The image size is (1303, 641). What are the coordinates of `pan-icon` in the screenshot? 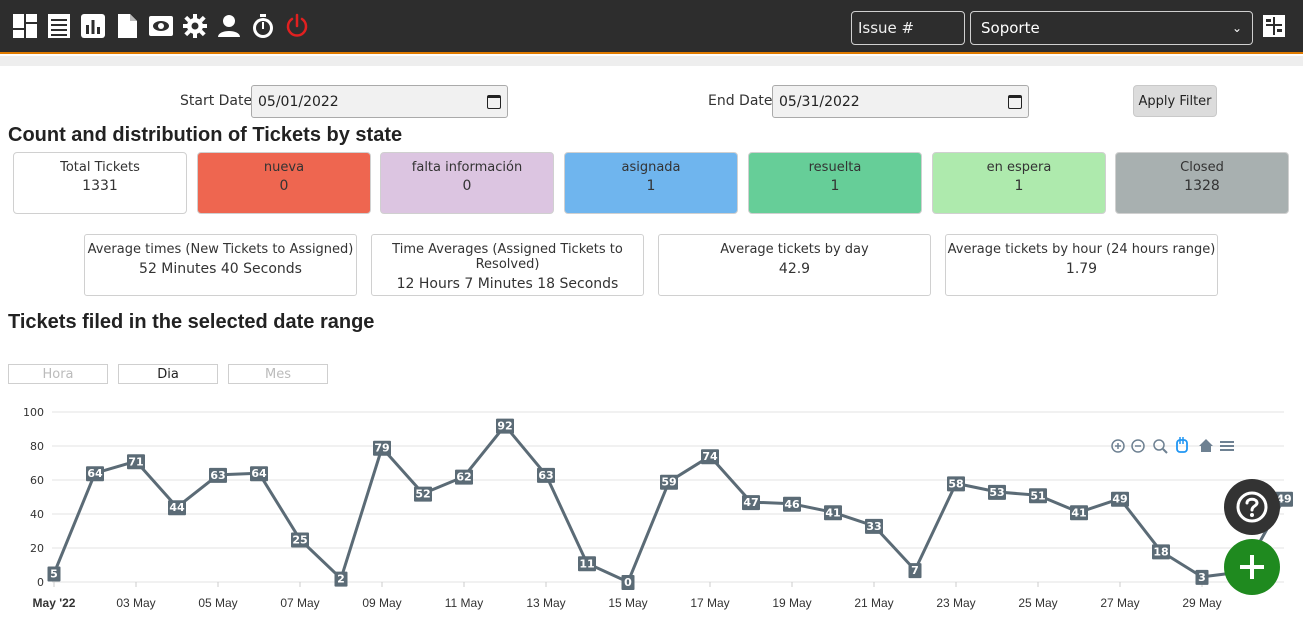 It's located at (1182, 445).